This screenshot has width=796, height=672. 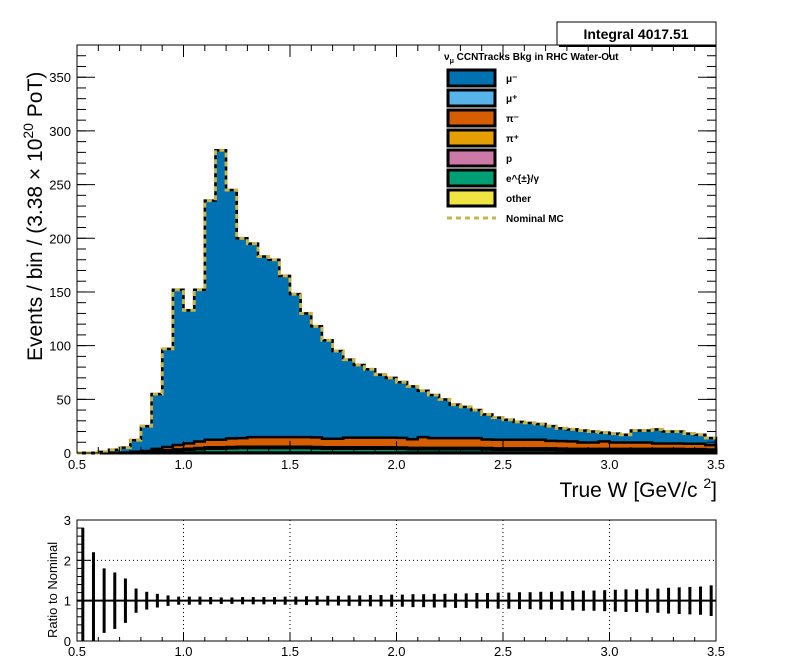 I want to click on ratio-y-tick-label: 3, so click(x=67, y=520).